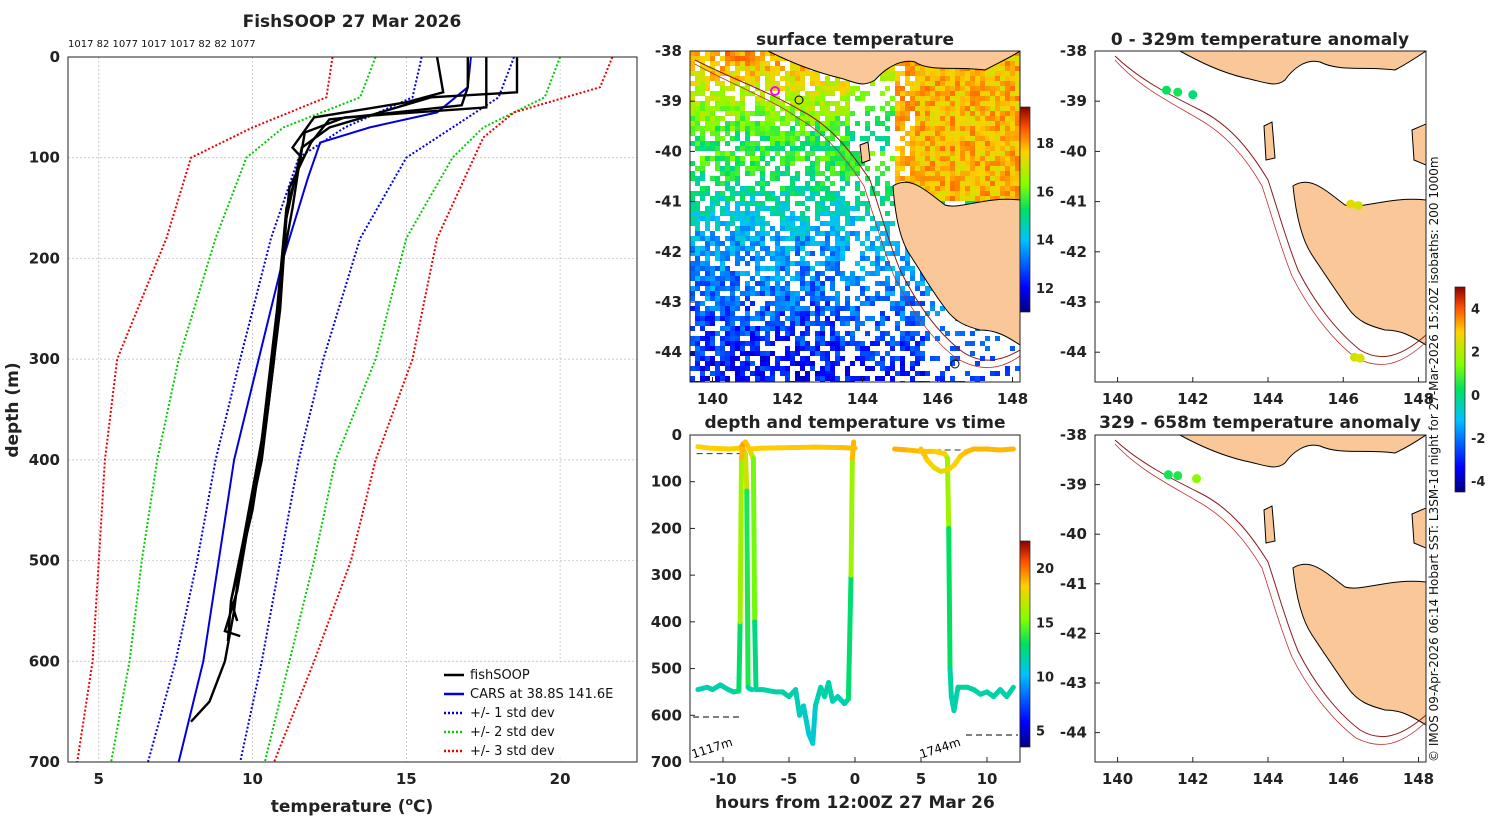 This screenshot has height=820, width=1500. I want to click on profile-series, so click(205, 409).